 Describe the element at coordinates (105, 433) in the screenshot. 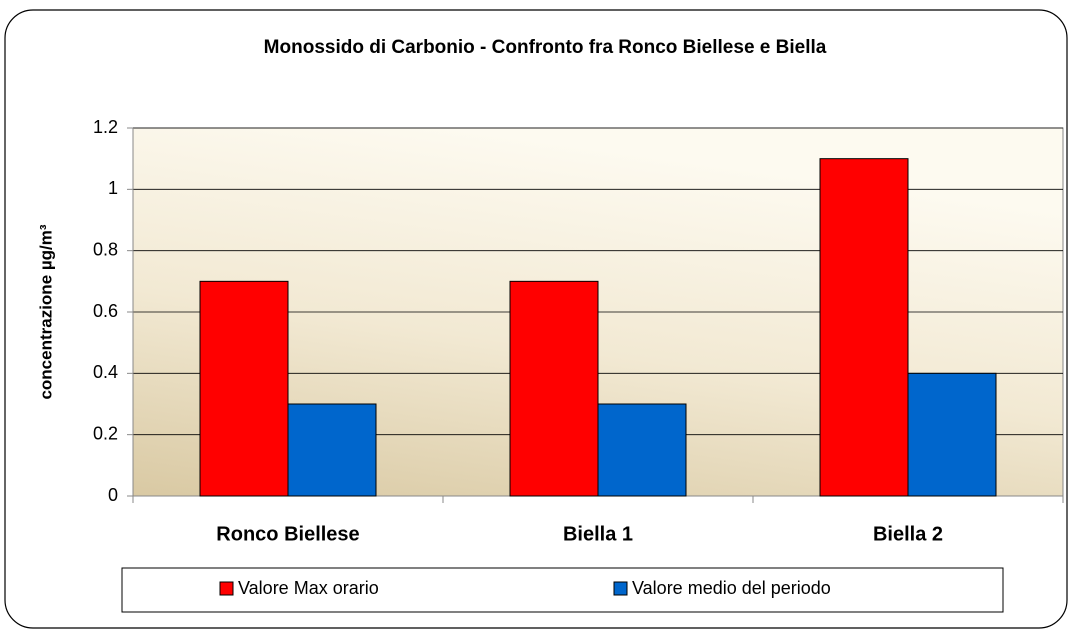

I see `y-tick-label: 0.2` at that location.